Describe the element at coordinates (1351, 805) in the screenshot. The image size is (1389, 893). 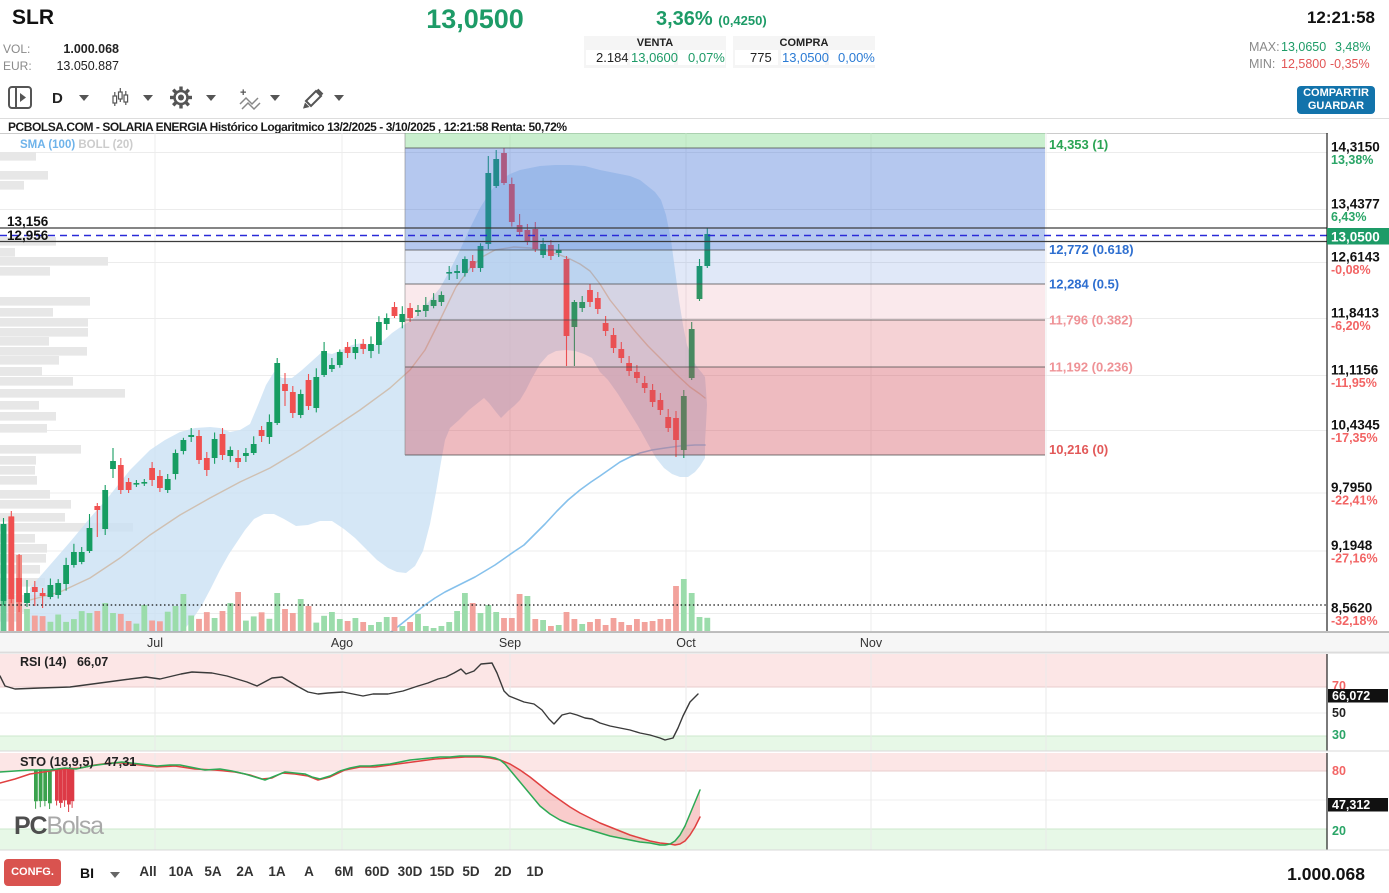
I see `svg-text: 47,312` at that location.